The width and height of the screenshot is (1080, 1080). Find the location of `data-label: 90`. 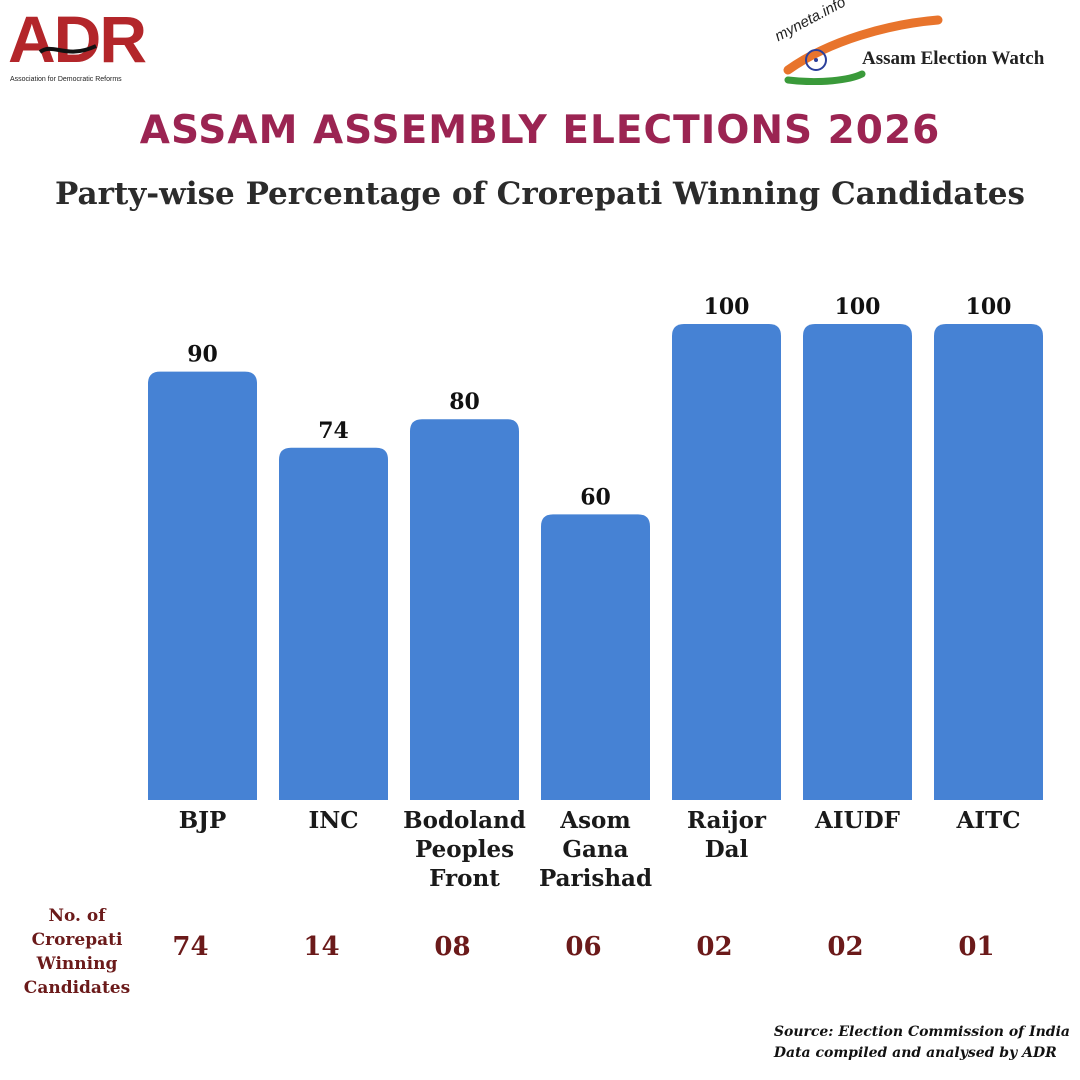

data-label: 90 is located at coordinates (202, 355).